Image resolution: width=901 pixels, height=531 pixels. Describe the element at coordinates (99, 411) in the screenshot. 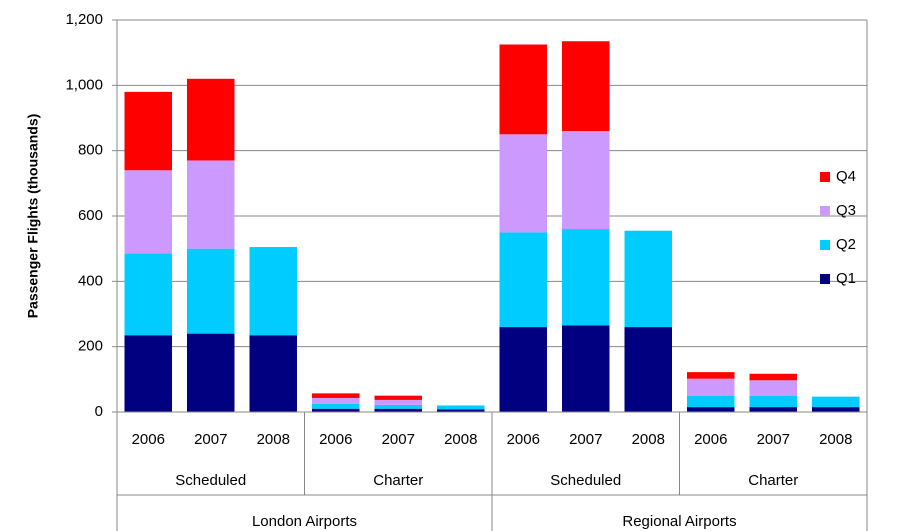

I see `y-tick-label: 0` at that location.